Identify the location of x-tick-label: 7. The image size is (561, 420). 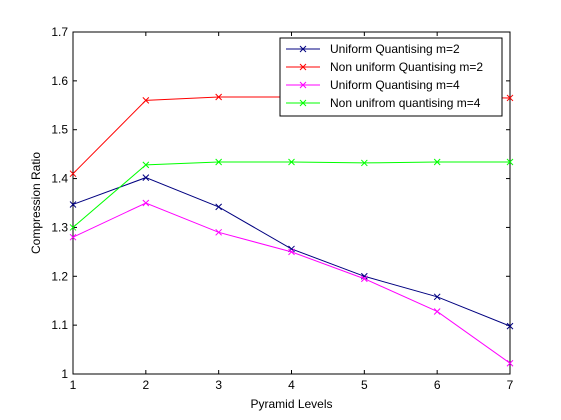
(510, 385).